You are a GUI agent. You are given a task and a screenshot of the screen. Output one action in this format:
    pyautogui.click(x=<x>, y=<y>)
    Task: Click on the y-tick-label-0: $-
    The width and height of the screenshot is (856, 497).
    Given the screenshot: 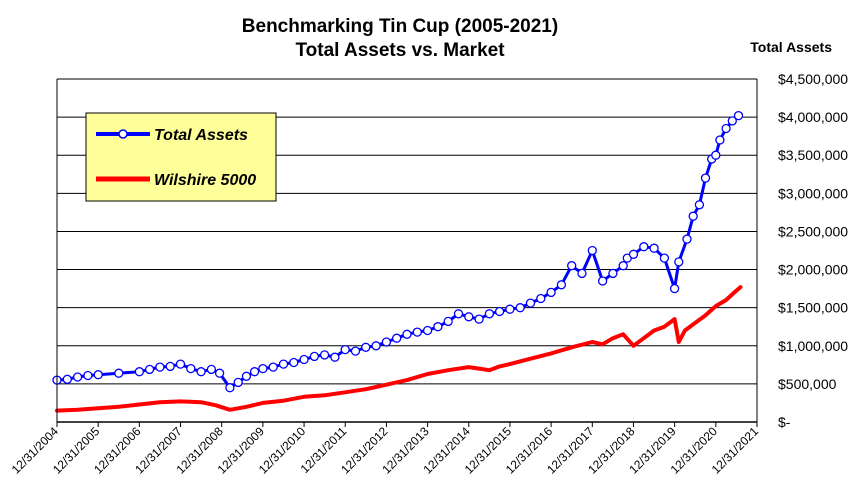 What is the action you would take?
    pyautogui.click(x=784, y=422)
    